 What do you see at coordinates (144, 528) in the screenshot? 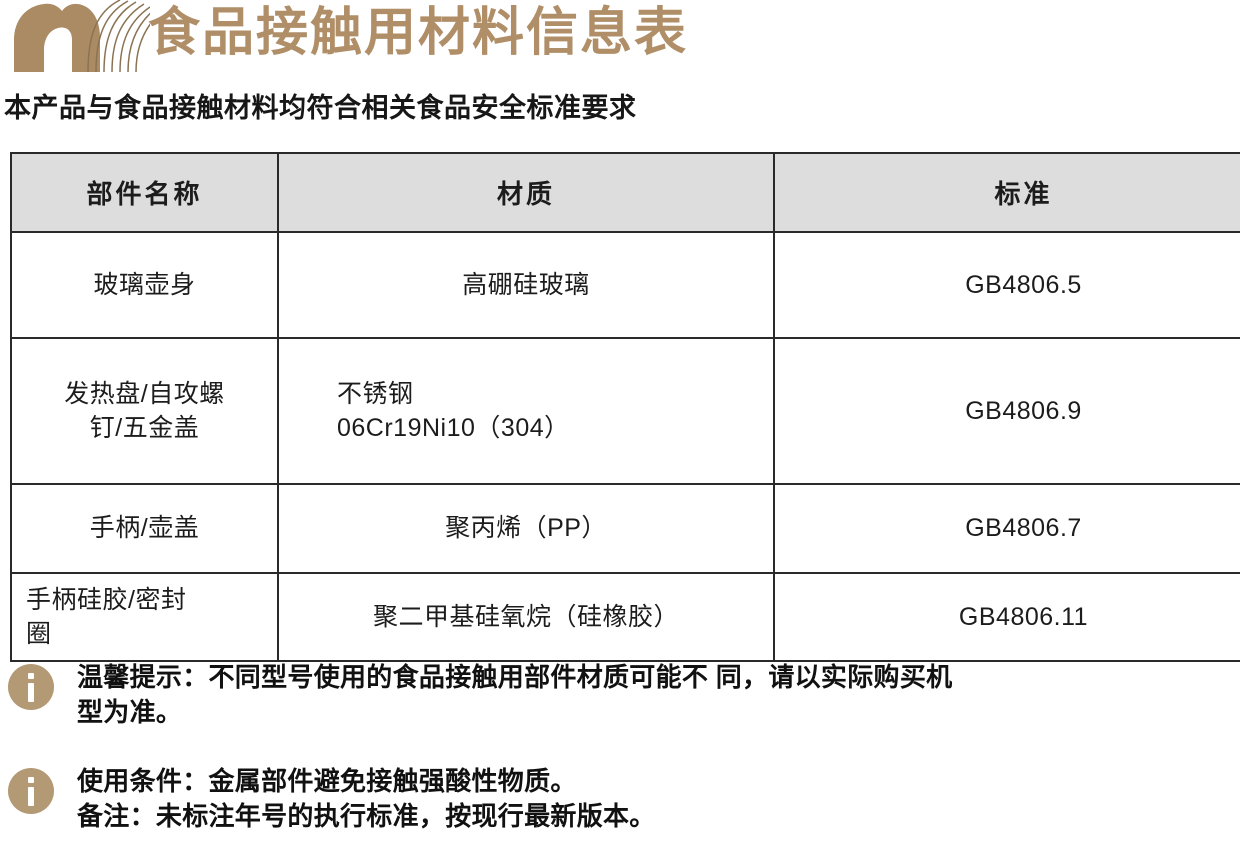
I see `cell-part-name: 手柄/壶盖` at bounding box center [144, 528].